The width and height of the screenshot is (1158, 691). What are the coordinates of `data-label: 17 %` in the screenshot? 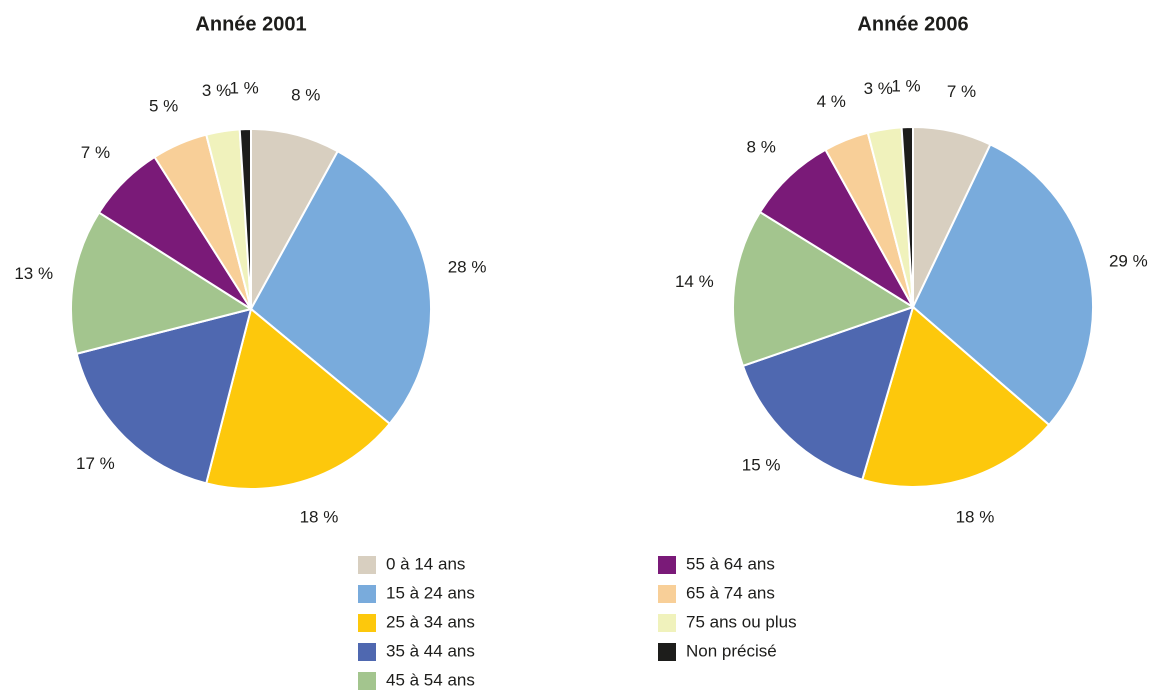 It's located at (95, 463).